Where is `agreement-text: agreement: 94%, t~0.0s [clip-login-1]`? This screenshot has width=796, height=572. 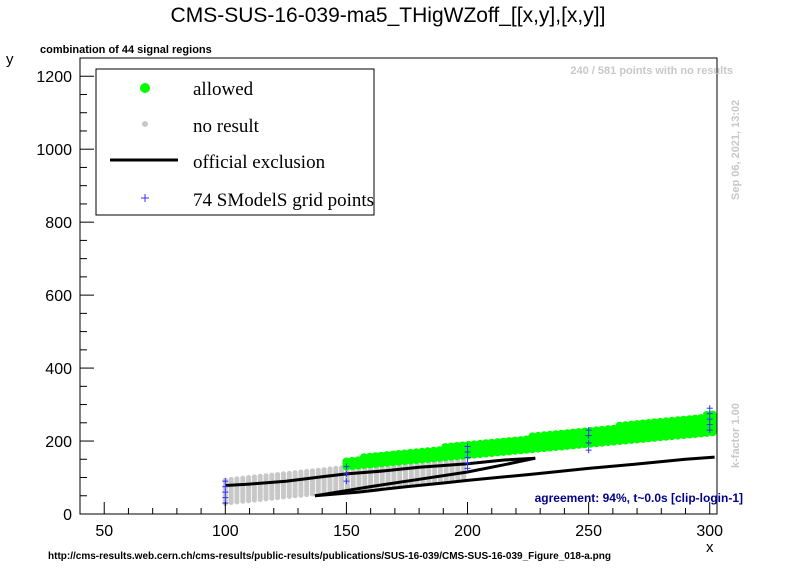
agreement-text: agreement: 94%, t~0.0s [clip-login-1] is located at coordinates (639, 498).